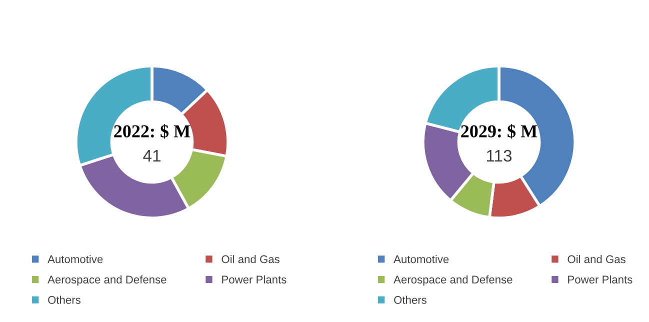 This screenshot has width=649, height=322. I want to click on text: 113, so click(499, 156).